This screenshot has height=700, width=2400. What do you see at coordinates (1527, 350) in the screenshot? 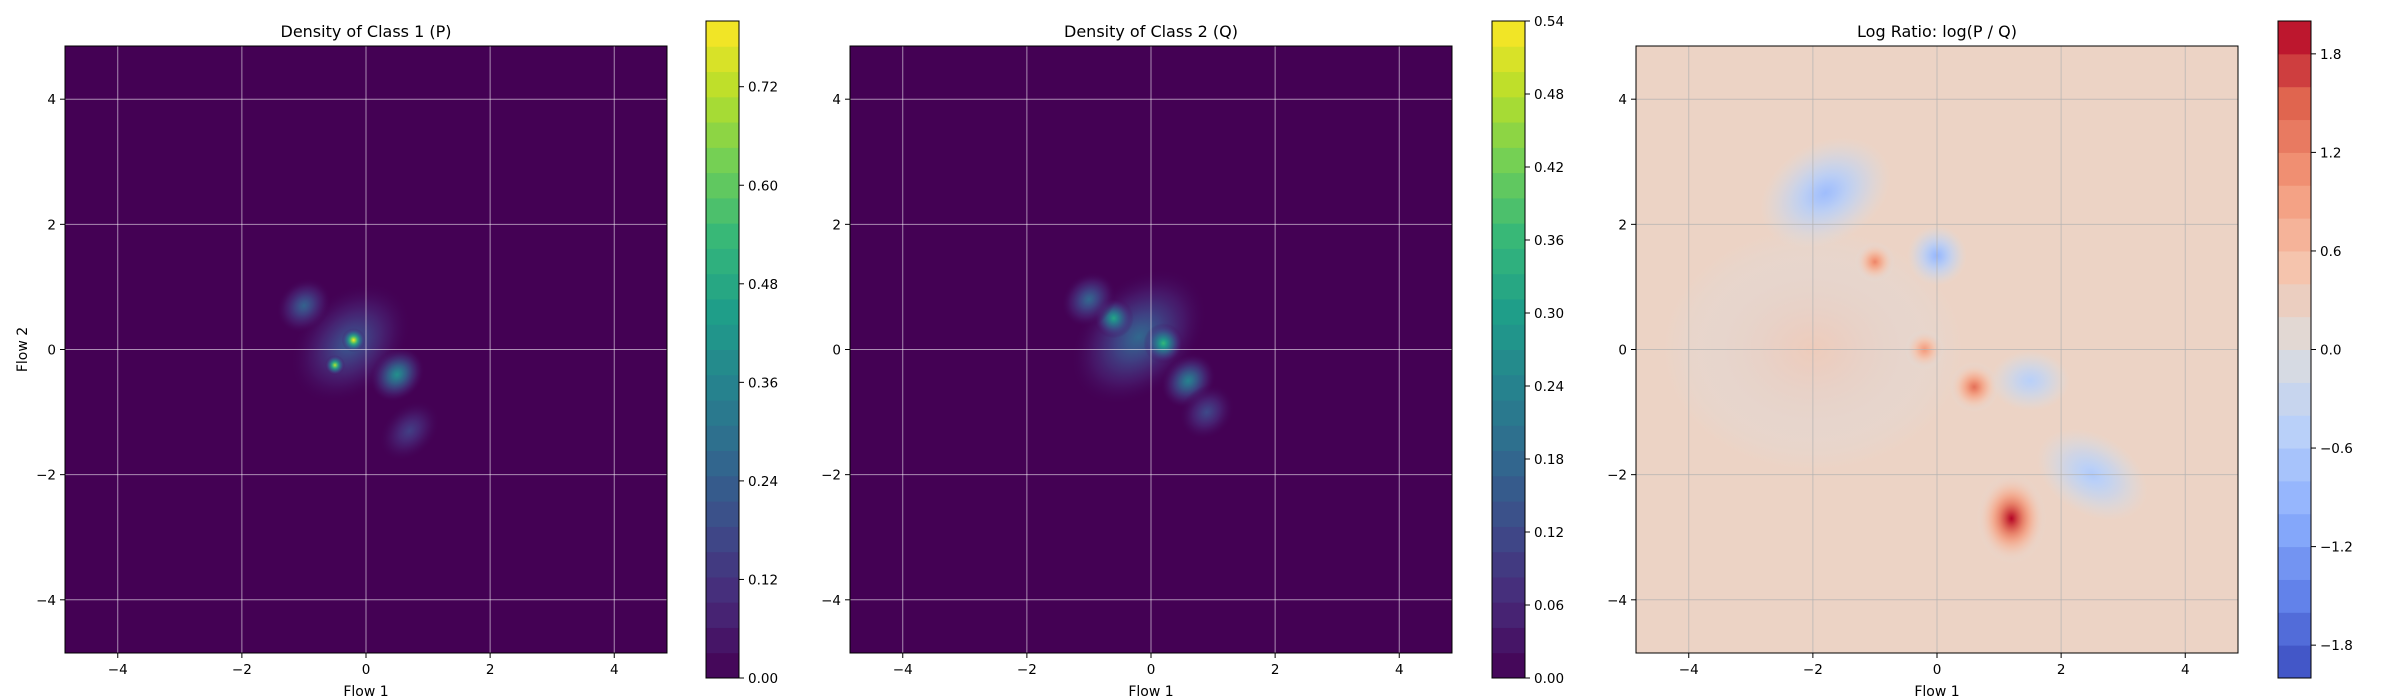
I see `colorbar: 0.00 0.06 0.12 0.18 0.24 0.30 0.36 0.42 0.48 0.54` at bounding box center [1527, 350].